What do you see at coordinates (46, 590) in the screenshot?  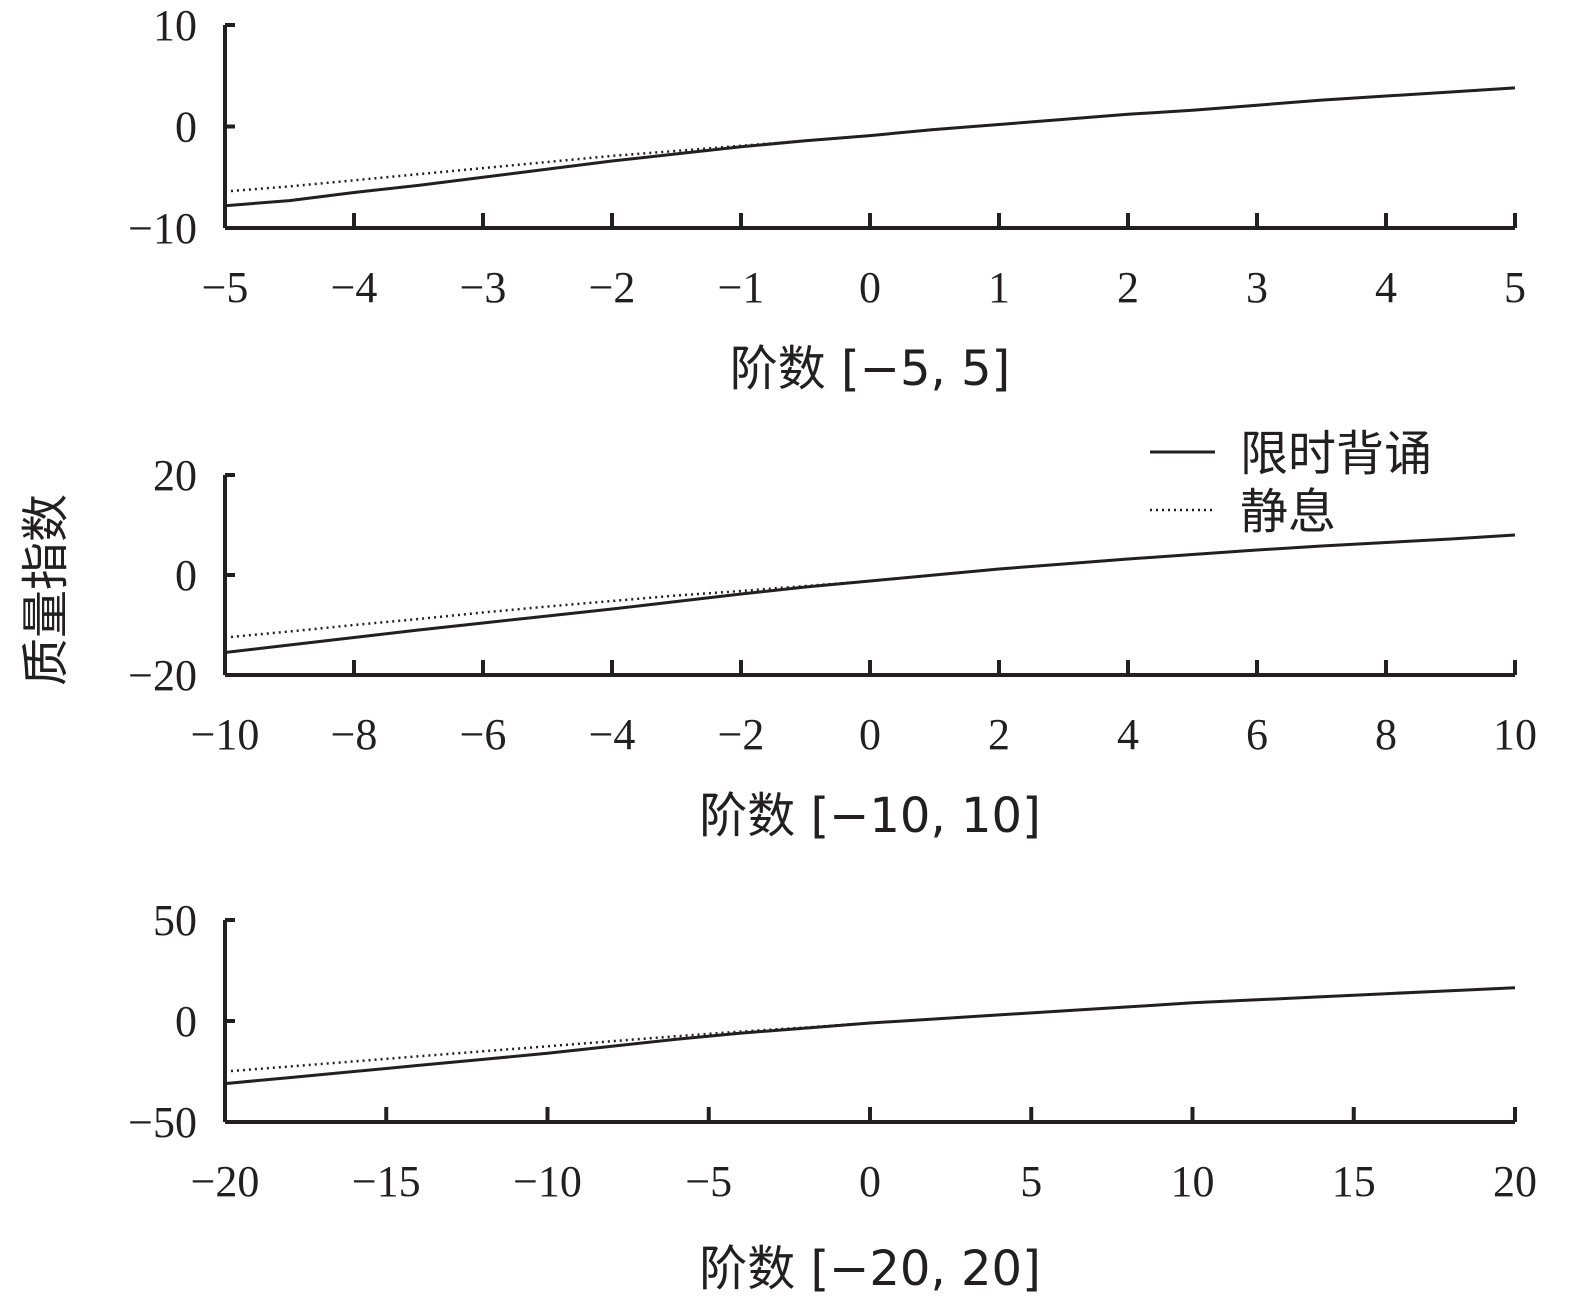 I see `y-axis-title: 质量指数` at bounding box center [46, 590].